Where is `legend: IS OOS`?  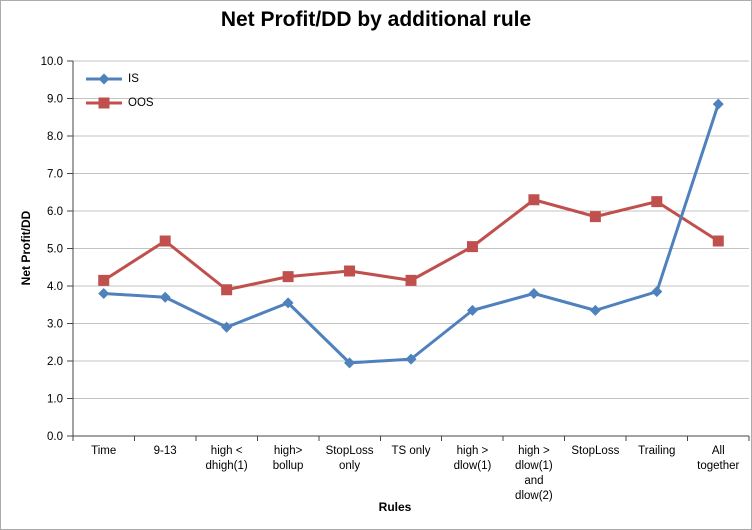
legend: IS OOS is located at coordinates (119, 91).